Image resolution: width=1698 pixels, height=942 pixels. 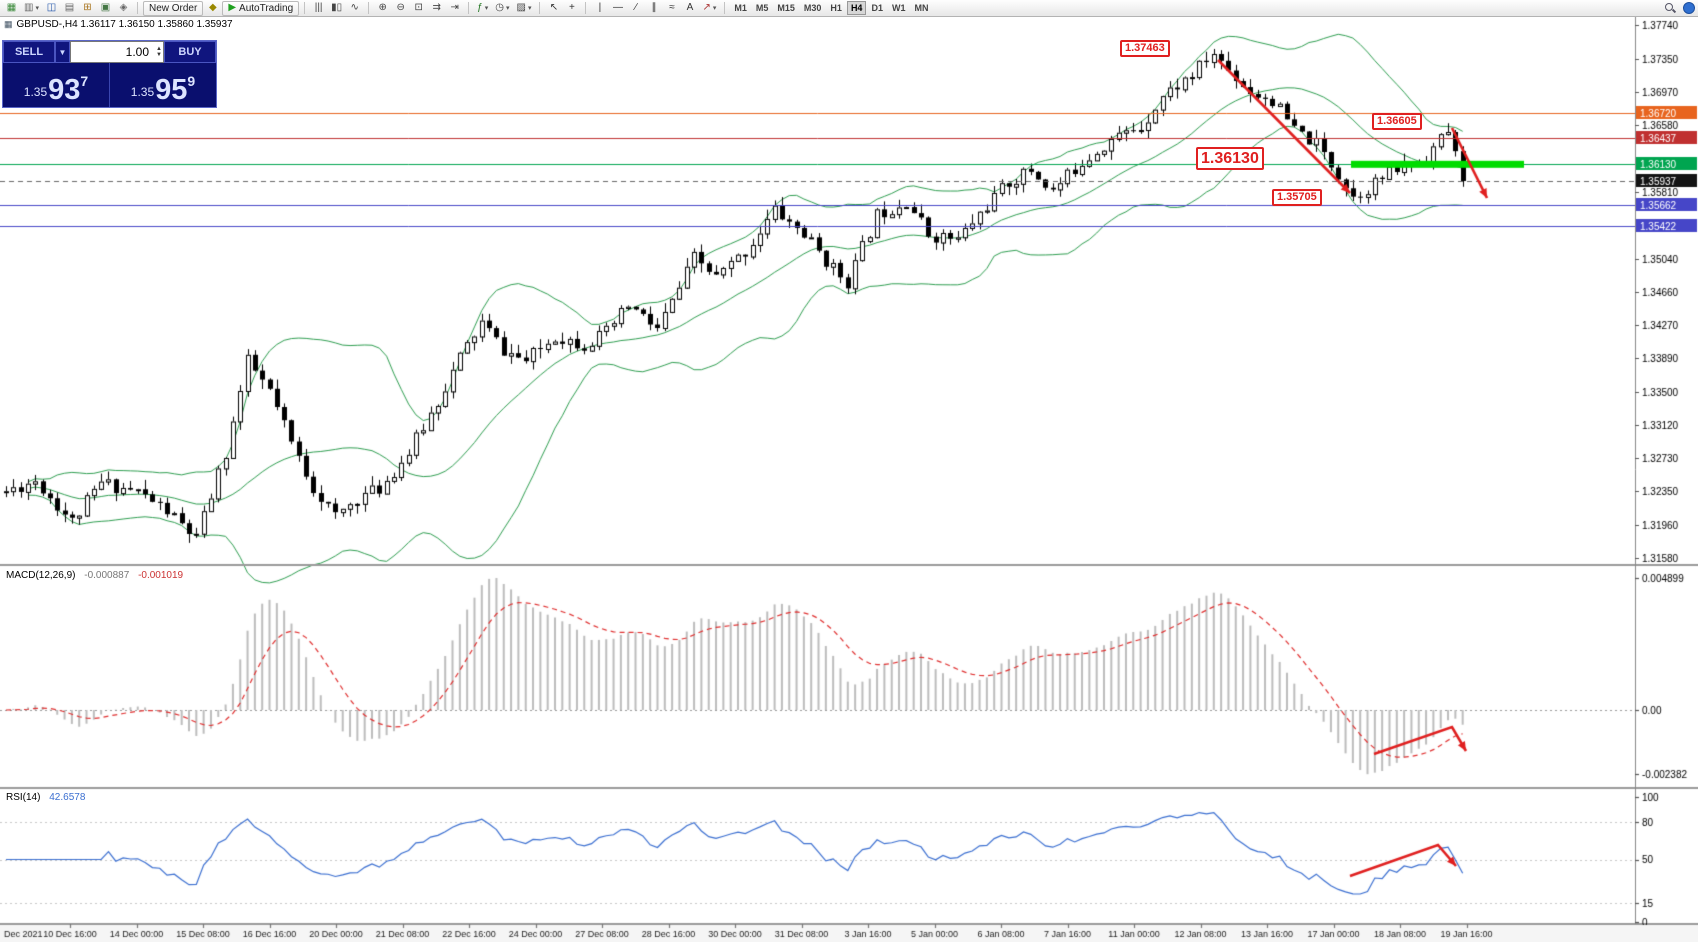 I want to click on crosshair-button: +, so click(x=571, y=8).